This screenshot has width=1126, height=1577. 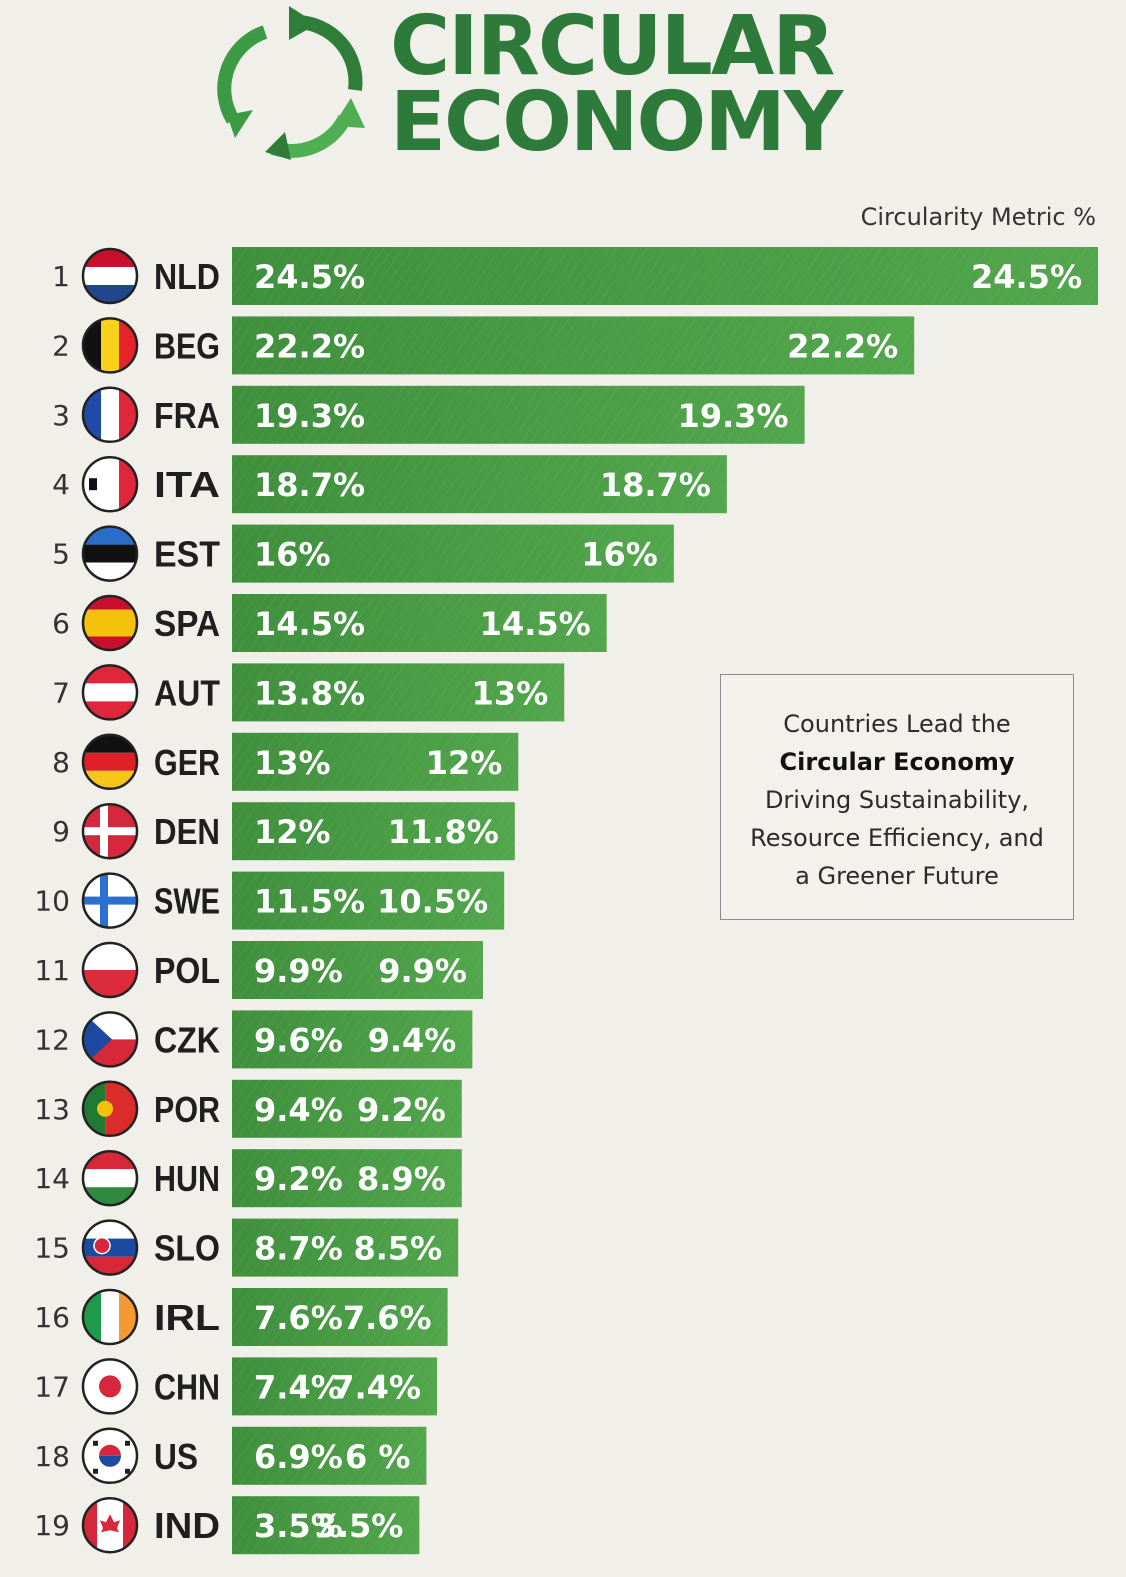 I want to click on rank-label: 5, so click(x=61, y=554).